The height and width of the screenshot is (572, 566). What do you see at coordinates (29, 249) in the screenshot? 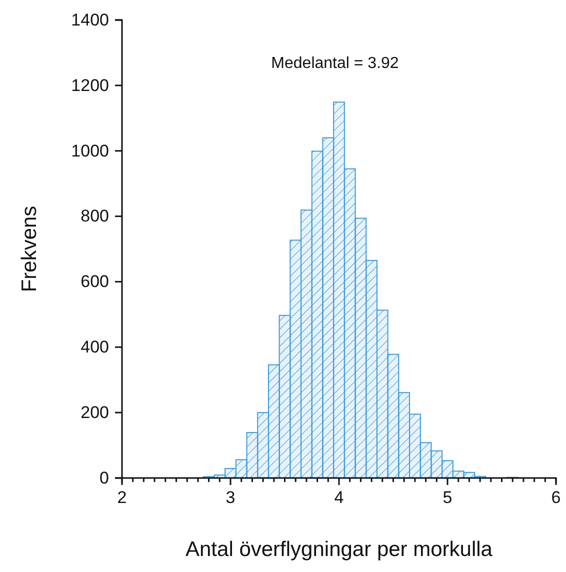
I see `y-axis-title: Frekvens` at bounding box center [29, 249].